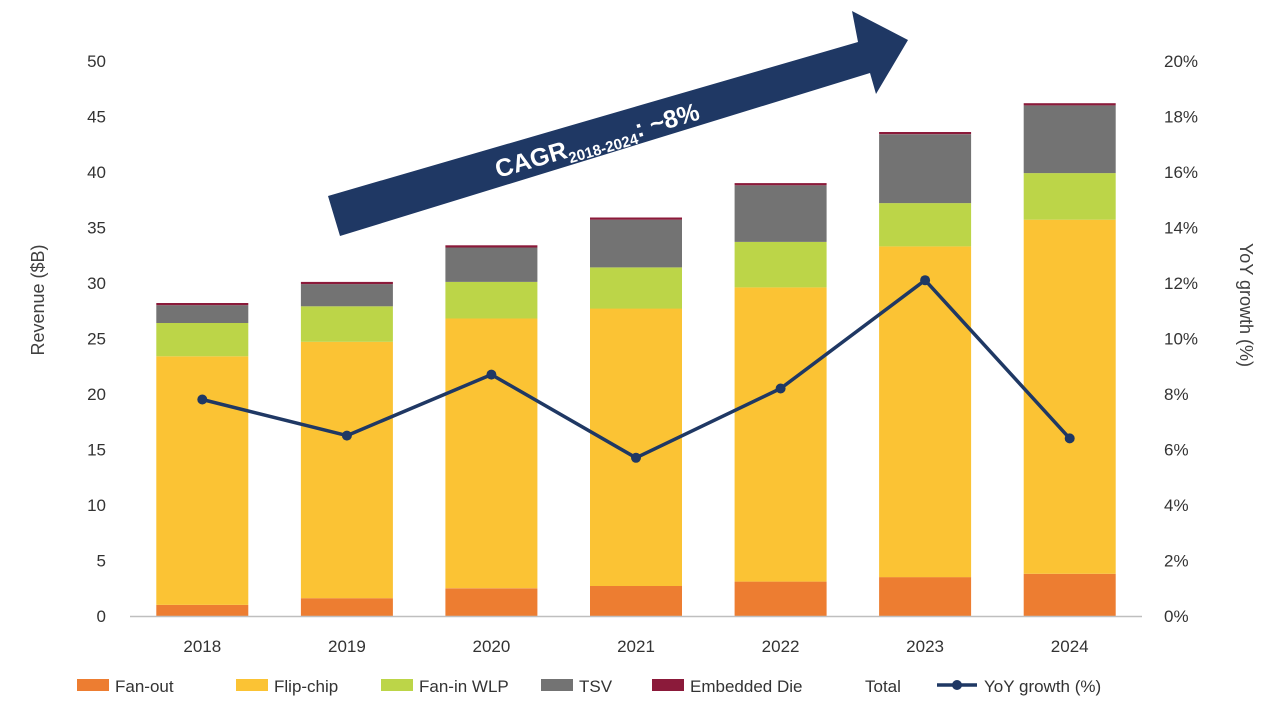  What do you see at coordinates (101, 561) in the screenshot?
I see `y-tick-label: 5` at bounding box center [101, 561].